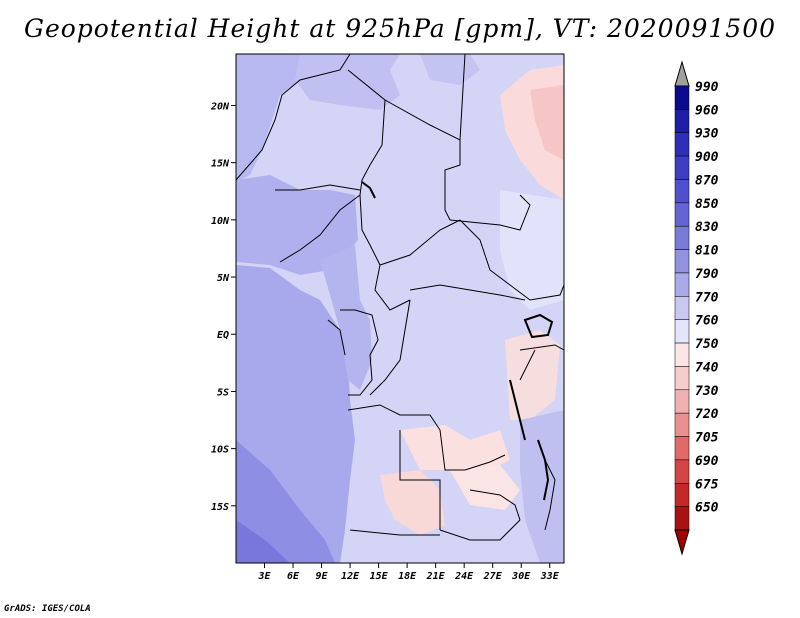  I want to click on lon-tick-label: 3E, so click(264, 576).